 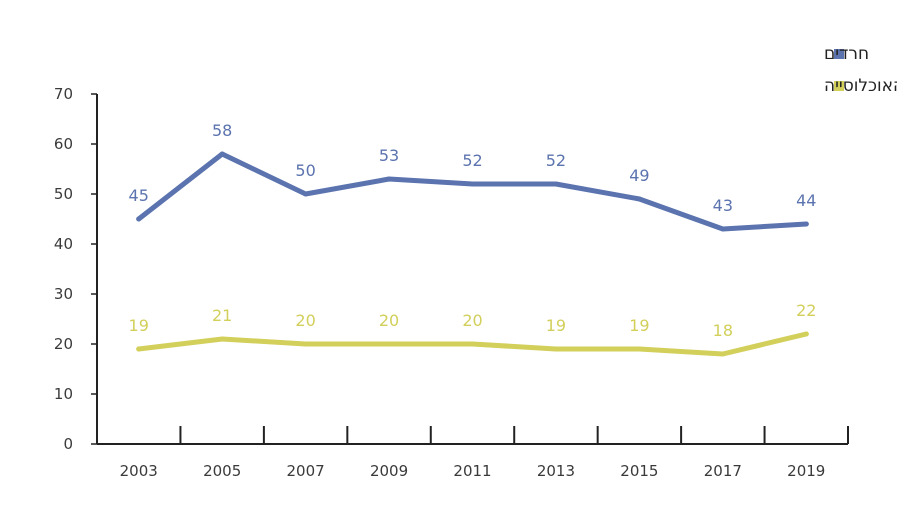 What do you see at coordinates (63, 294) in the screenshot?
I see `y-tick-label: 30` at bounding box center [63, 294].